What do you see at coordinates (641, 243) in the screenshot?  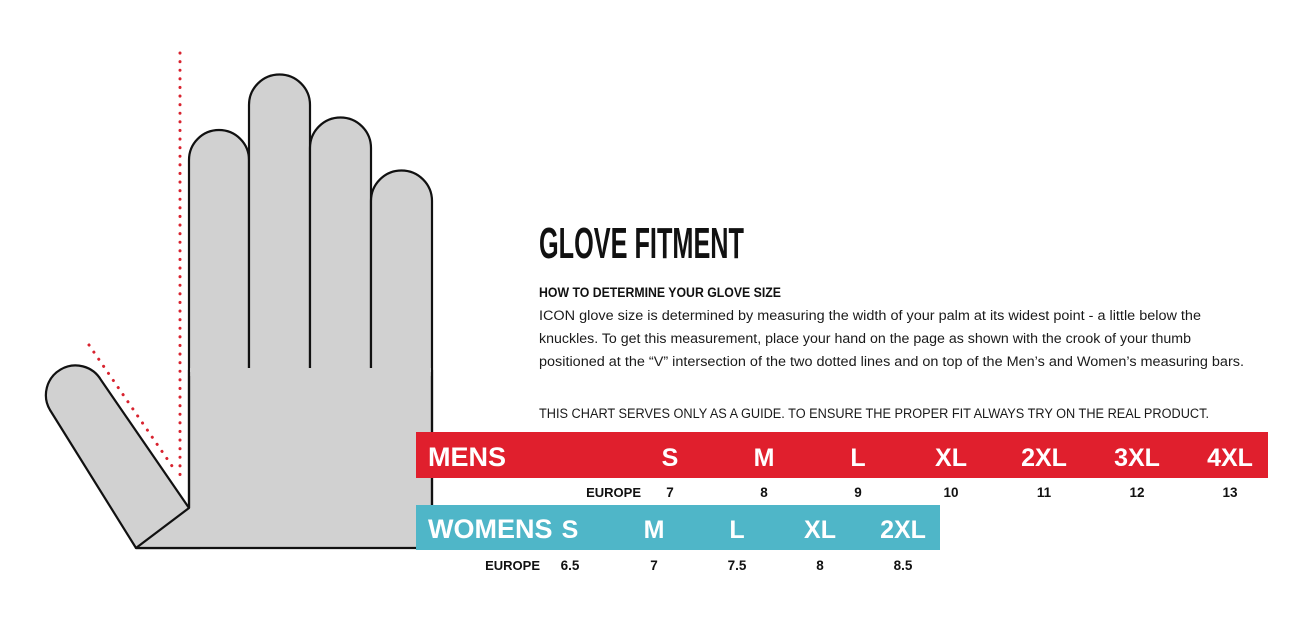 I see `title: GLOVE FITMENT` at bounding box center [641, 243].